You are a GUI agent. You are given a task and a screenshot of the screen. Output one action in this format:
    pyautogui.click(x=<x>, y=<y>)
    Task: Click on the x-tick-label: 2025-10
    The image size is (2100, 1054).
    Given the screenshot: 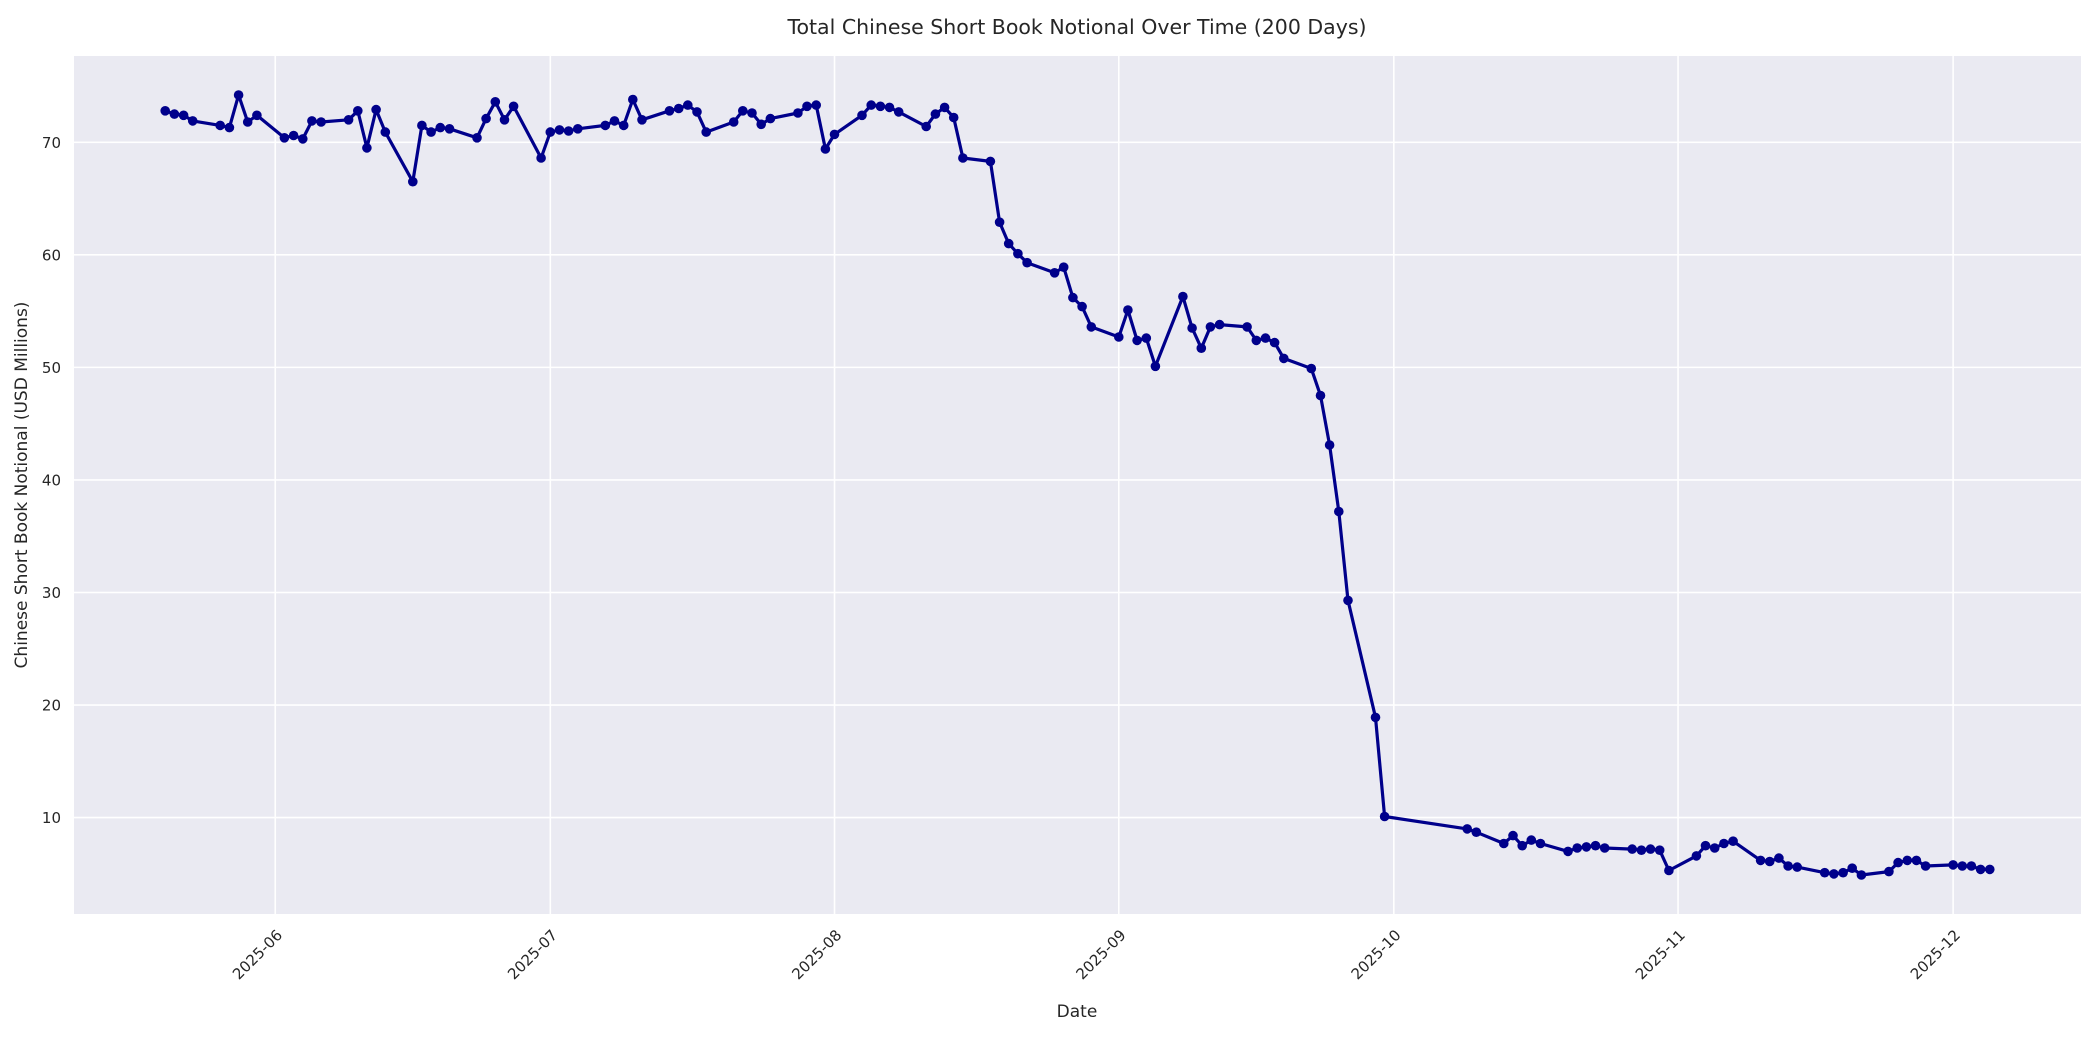 What is the action you would take?
    pyautogui.click(x=1376, y=954)
    